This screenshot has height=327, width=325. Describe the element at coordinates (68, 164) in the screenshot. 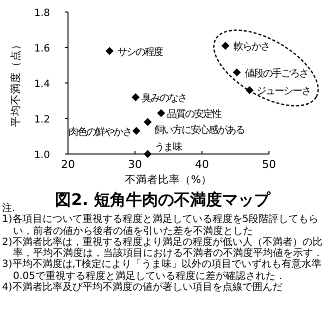

I see `x-tick-label: 20` at that location.